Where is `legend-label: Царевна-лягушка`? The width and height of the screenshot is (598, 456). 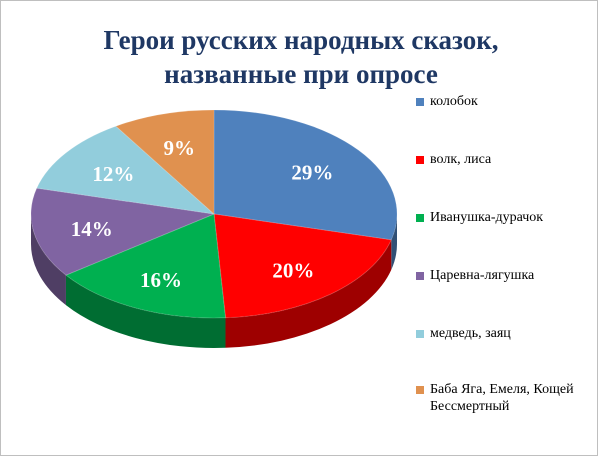 legend-label: Царевна-лягушка is located at coordinates (482, 275).